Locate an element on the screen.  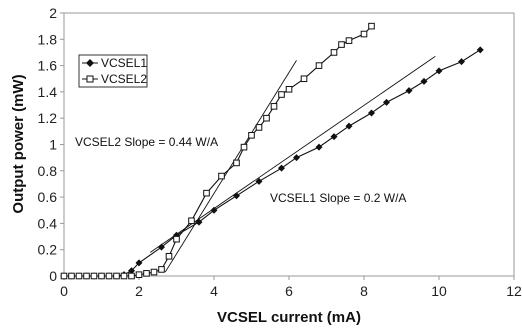
x-axis-ticks: 0 2 4 6 8 10 12 is located at coordinates (291, 287).